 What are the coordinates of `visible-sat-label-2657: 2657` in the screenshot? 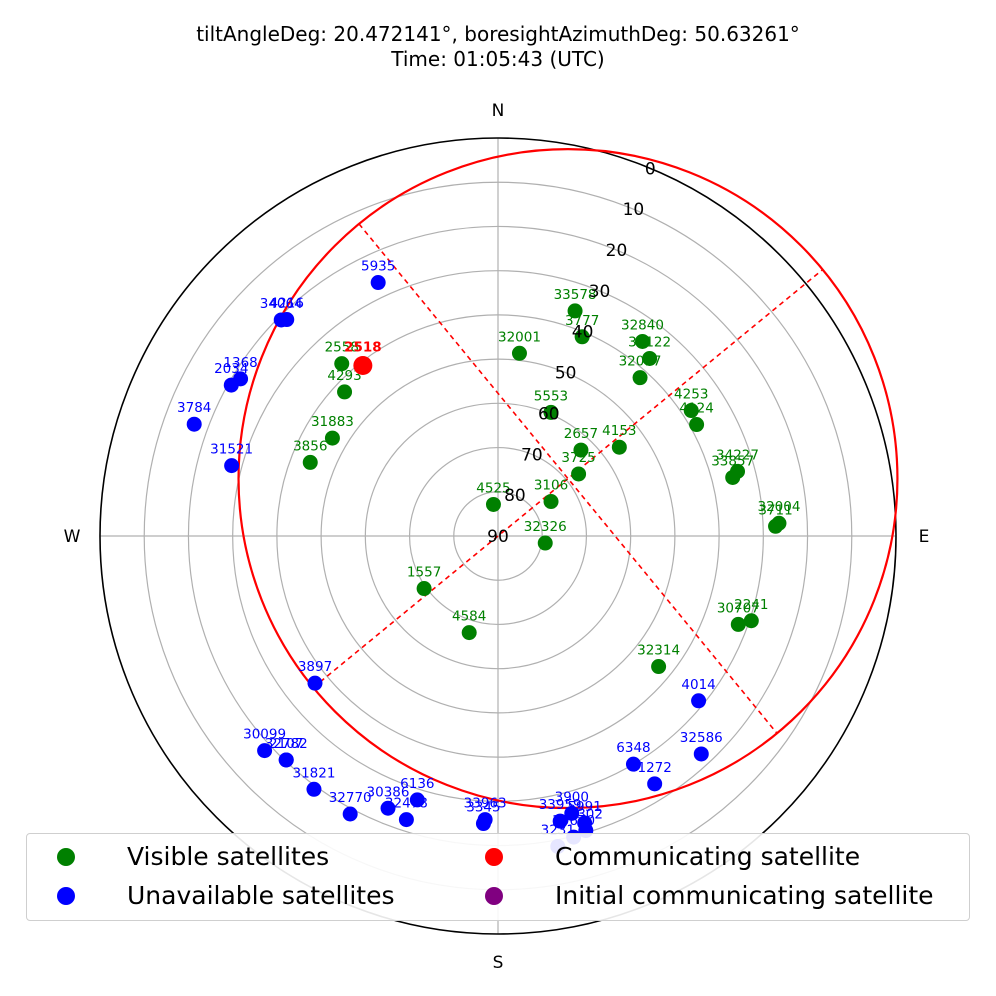 It's located at (581, 434).